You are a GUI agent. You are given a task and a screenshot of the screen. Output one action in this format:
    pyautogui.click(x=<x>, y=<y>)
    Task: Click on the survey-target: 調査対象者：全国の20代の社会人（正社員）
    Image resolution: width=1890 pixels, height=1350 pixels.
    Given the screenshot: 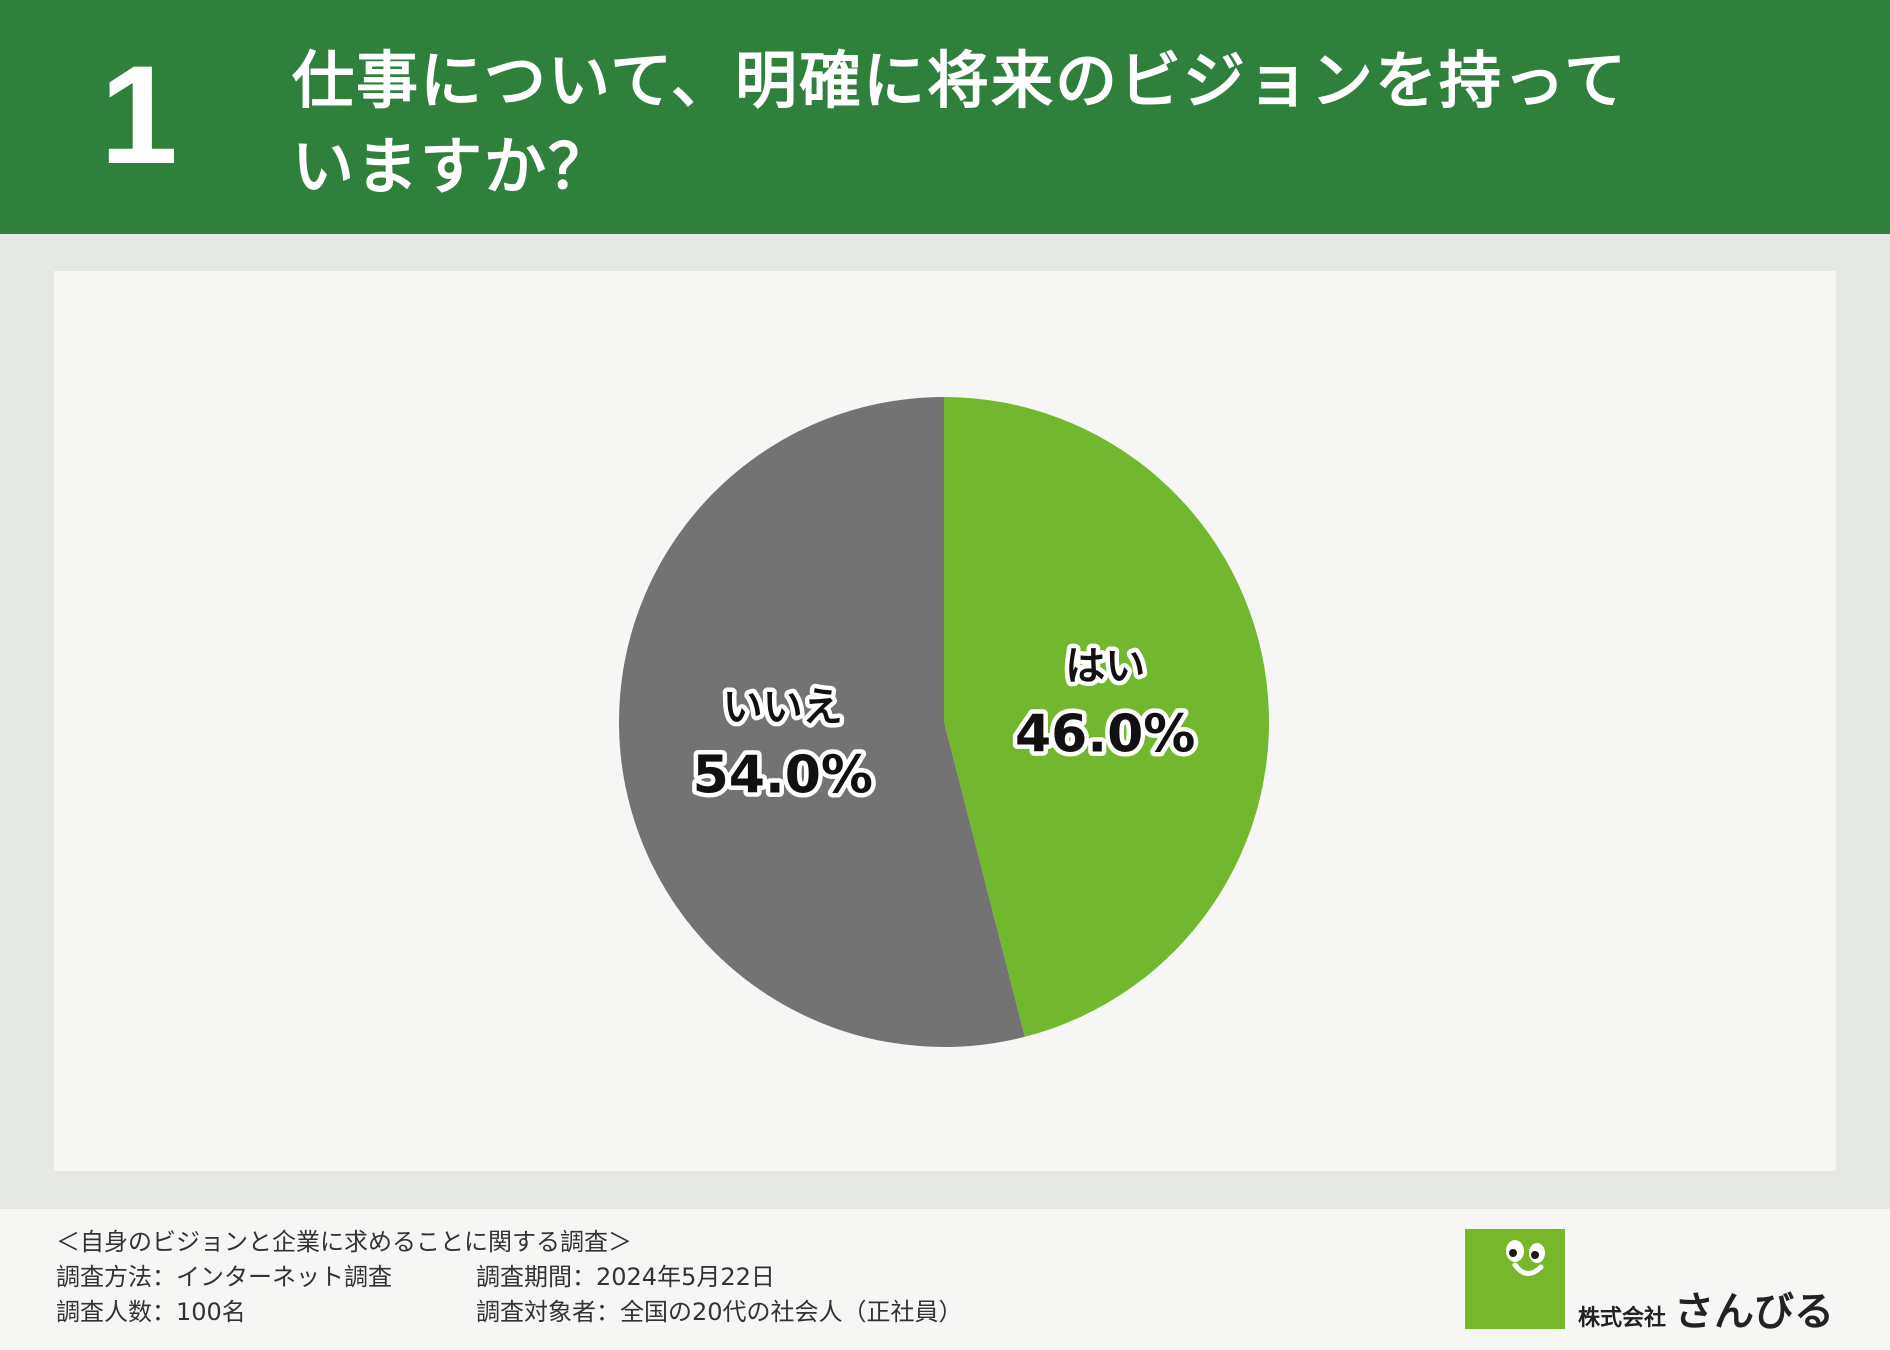 What is the action you would take?
    pyautogui.click(x=719, y=1312)
    